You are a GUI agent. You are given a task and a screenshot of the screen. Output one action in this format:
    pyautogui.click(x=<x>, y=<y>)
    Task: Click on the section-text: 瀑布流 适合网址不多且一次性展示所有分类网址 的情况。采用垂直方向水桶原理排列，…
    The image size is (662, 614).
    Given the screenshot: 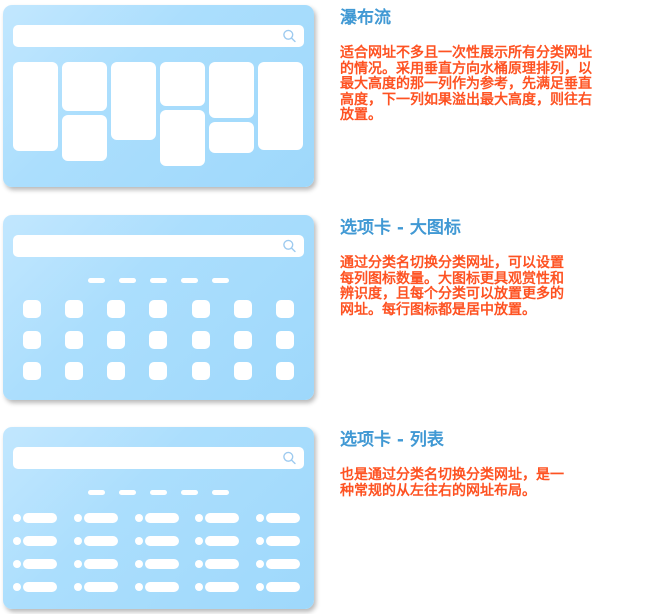 What is the action you would take?
    pyautogui.click(x=501, y=96)
    